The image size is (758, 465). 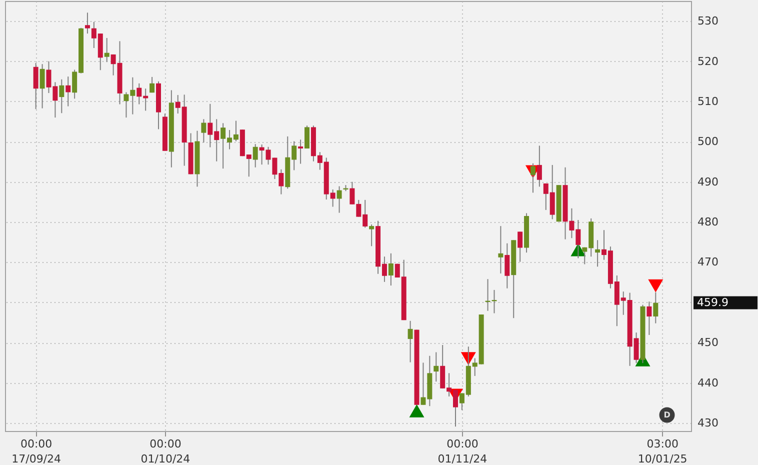 What do you see at coordinates (708, 423) in the screenshot?
I see `y-tick-label: 430` at bounding box center [708, 423].